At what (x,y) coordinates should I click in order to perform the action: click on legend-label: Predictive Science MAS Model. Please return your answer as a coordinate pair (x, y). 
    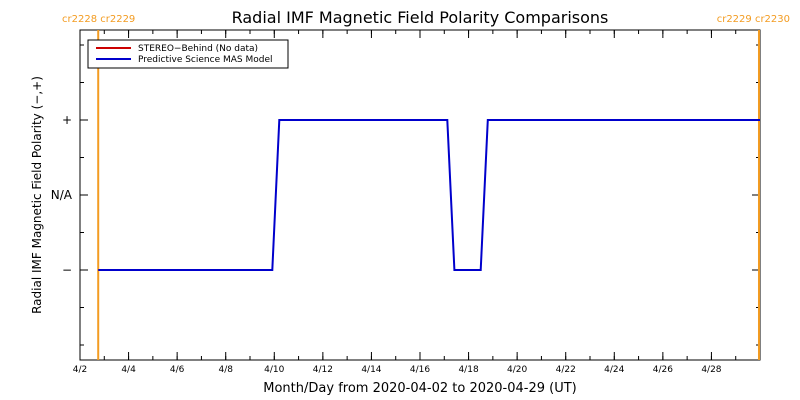
    Looking at the image, I should click on (205, 60).